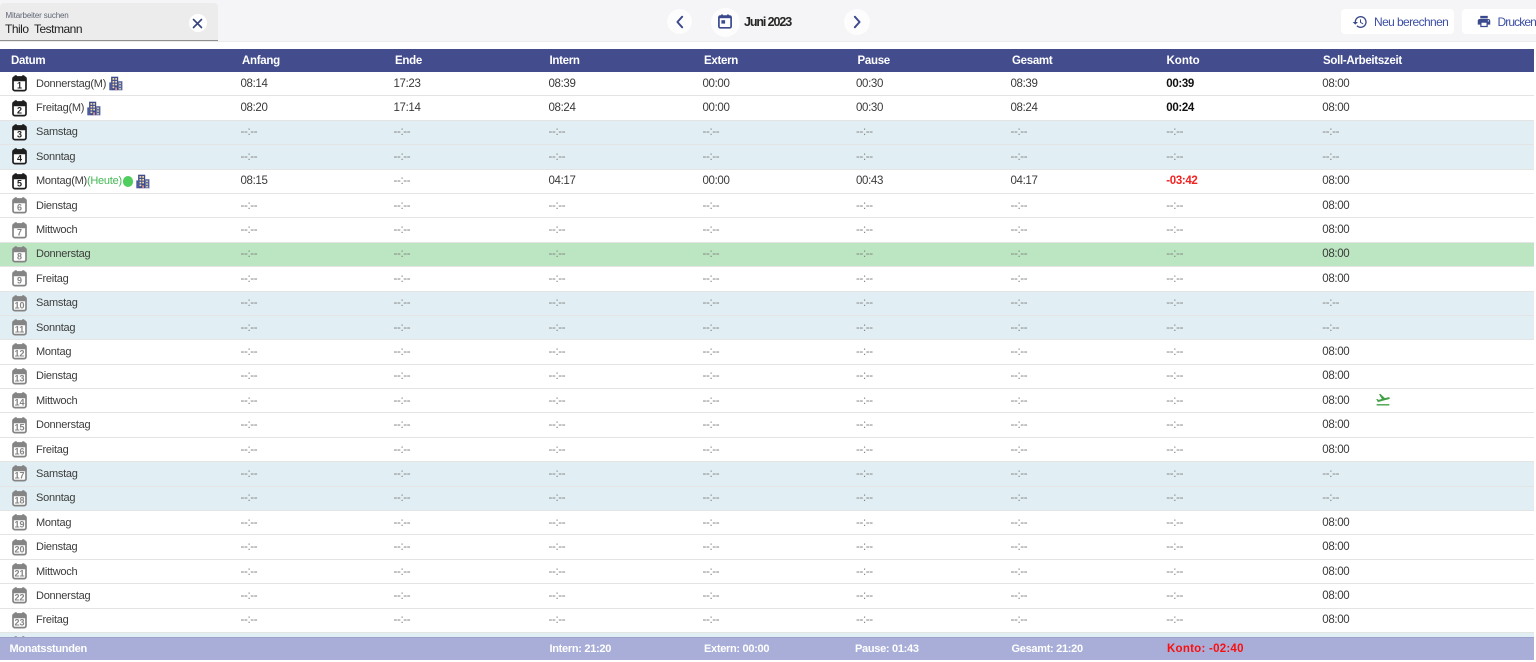 The width and height of the screenshot is (1536, 662). Describe the element at coordinates (20, 330) in the screenshot. I see `svg-text: 11` at that location.